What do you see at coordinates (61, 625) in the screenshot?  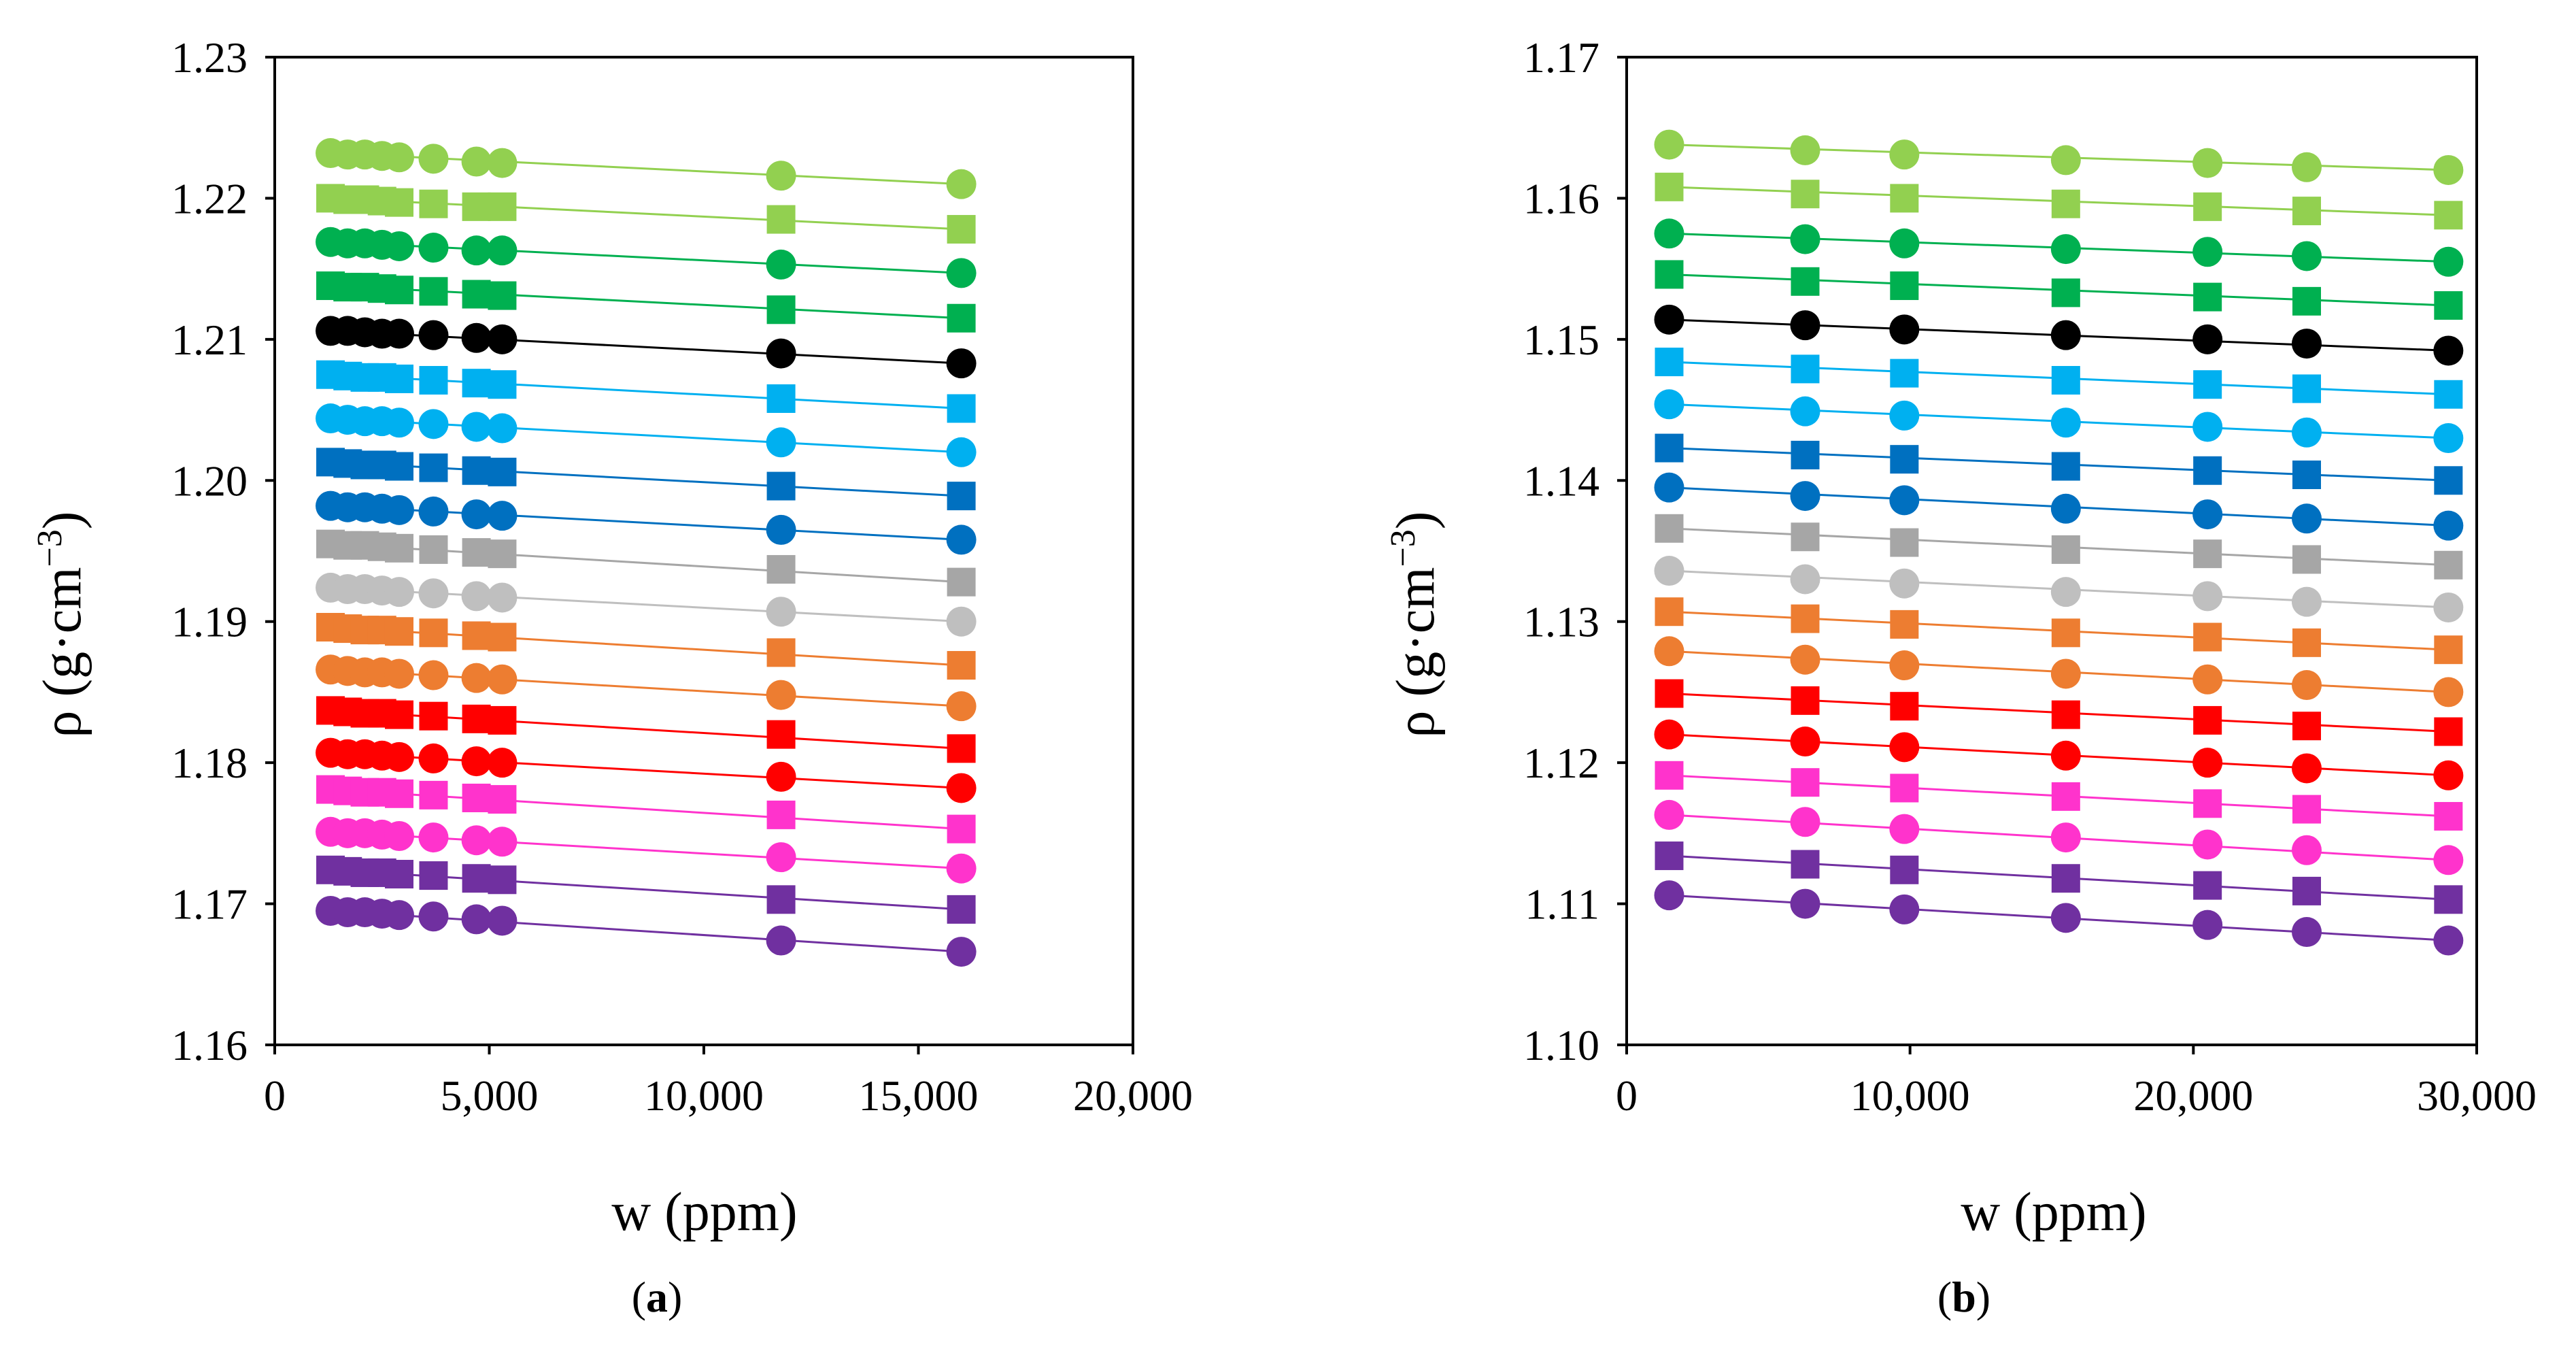 I see `panel-a-y-axis-label: ρ (g·cm−3)` at bounding box center [61, 625].